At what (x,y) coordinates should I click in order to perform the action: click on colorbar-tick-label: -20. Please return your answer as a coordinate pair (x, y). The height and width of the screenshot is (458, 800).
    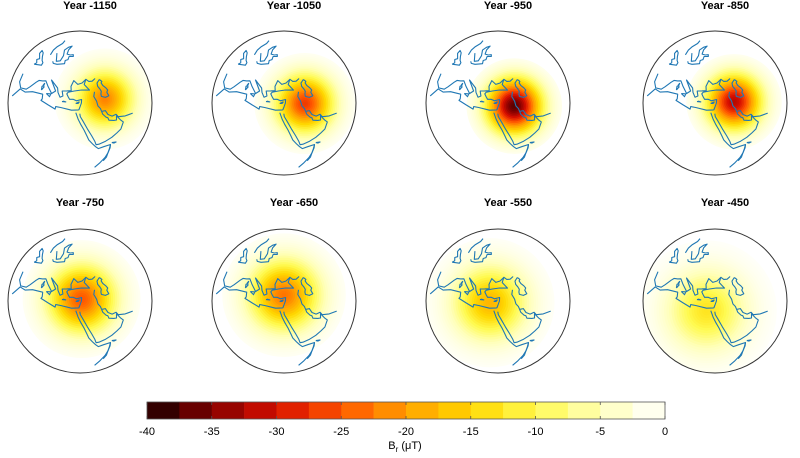
    Looking at the image, I should click on (406, 432).